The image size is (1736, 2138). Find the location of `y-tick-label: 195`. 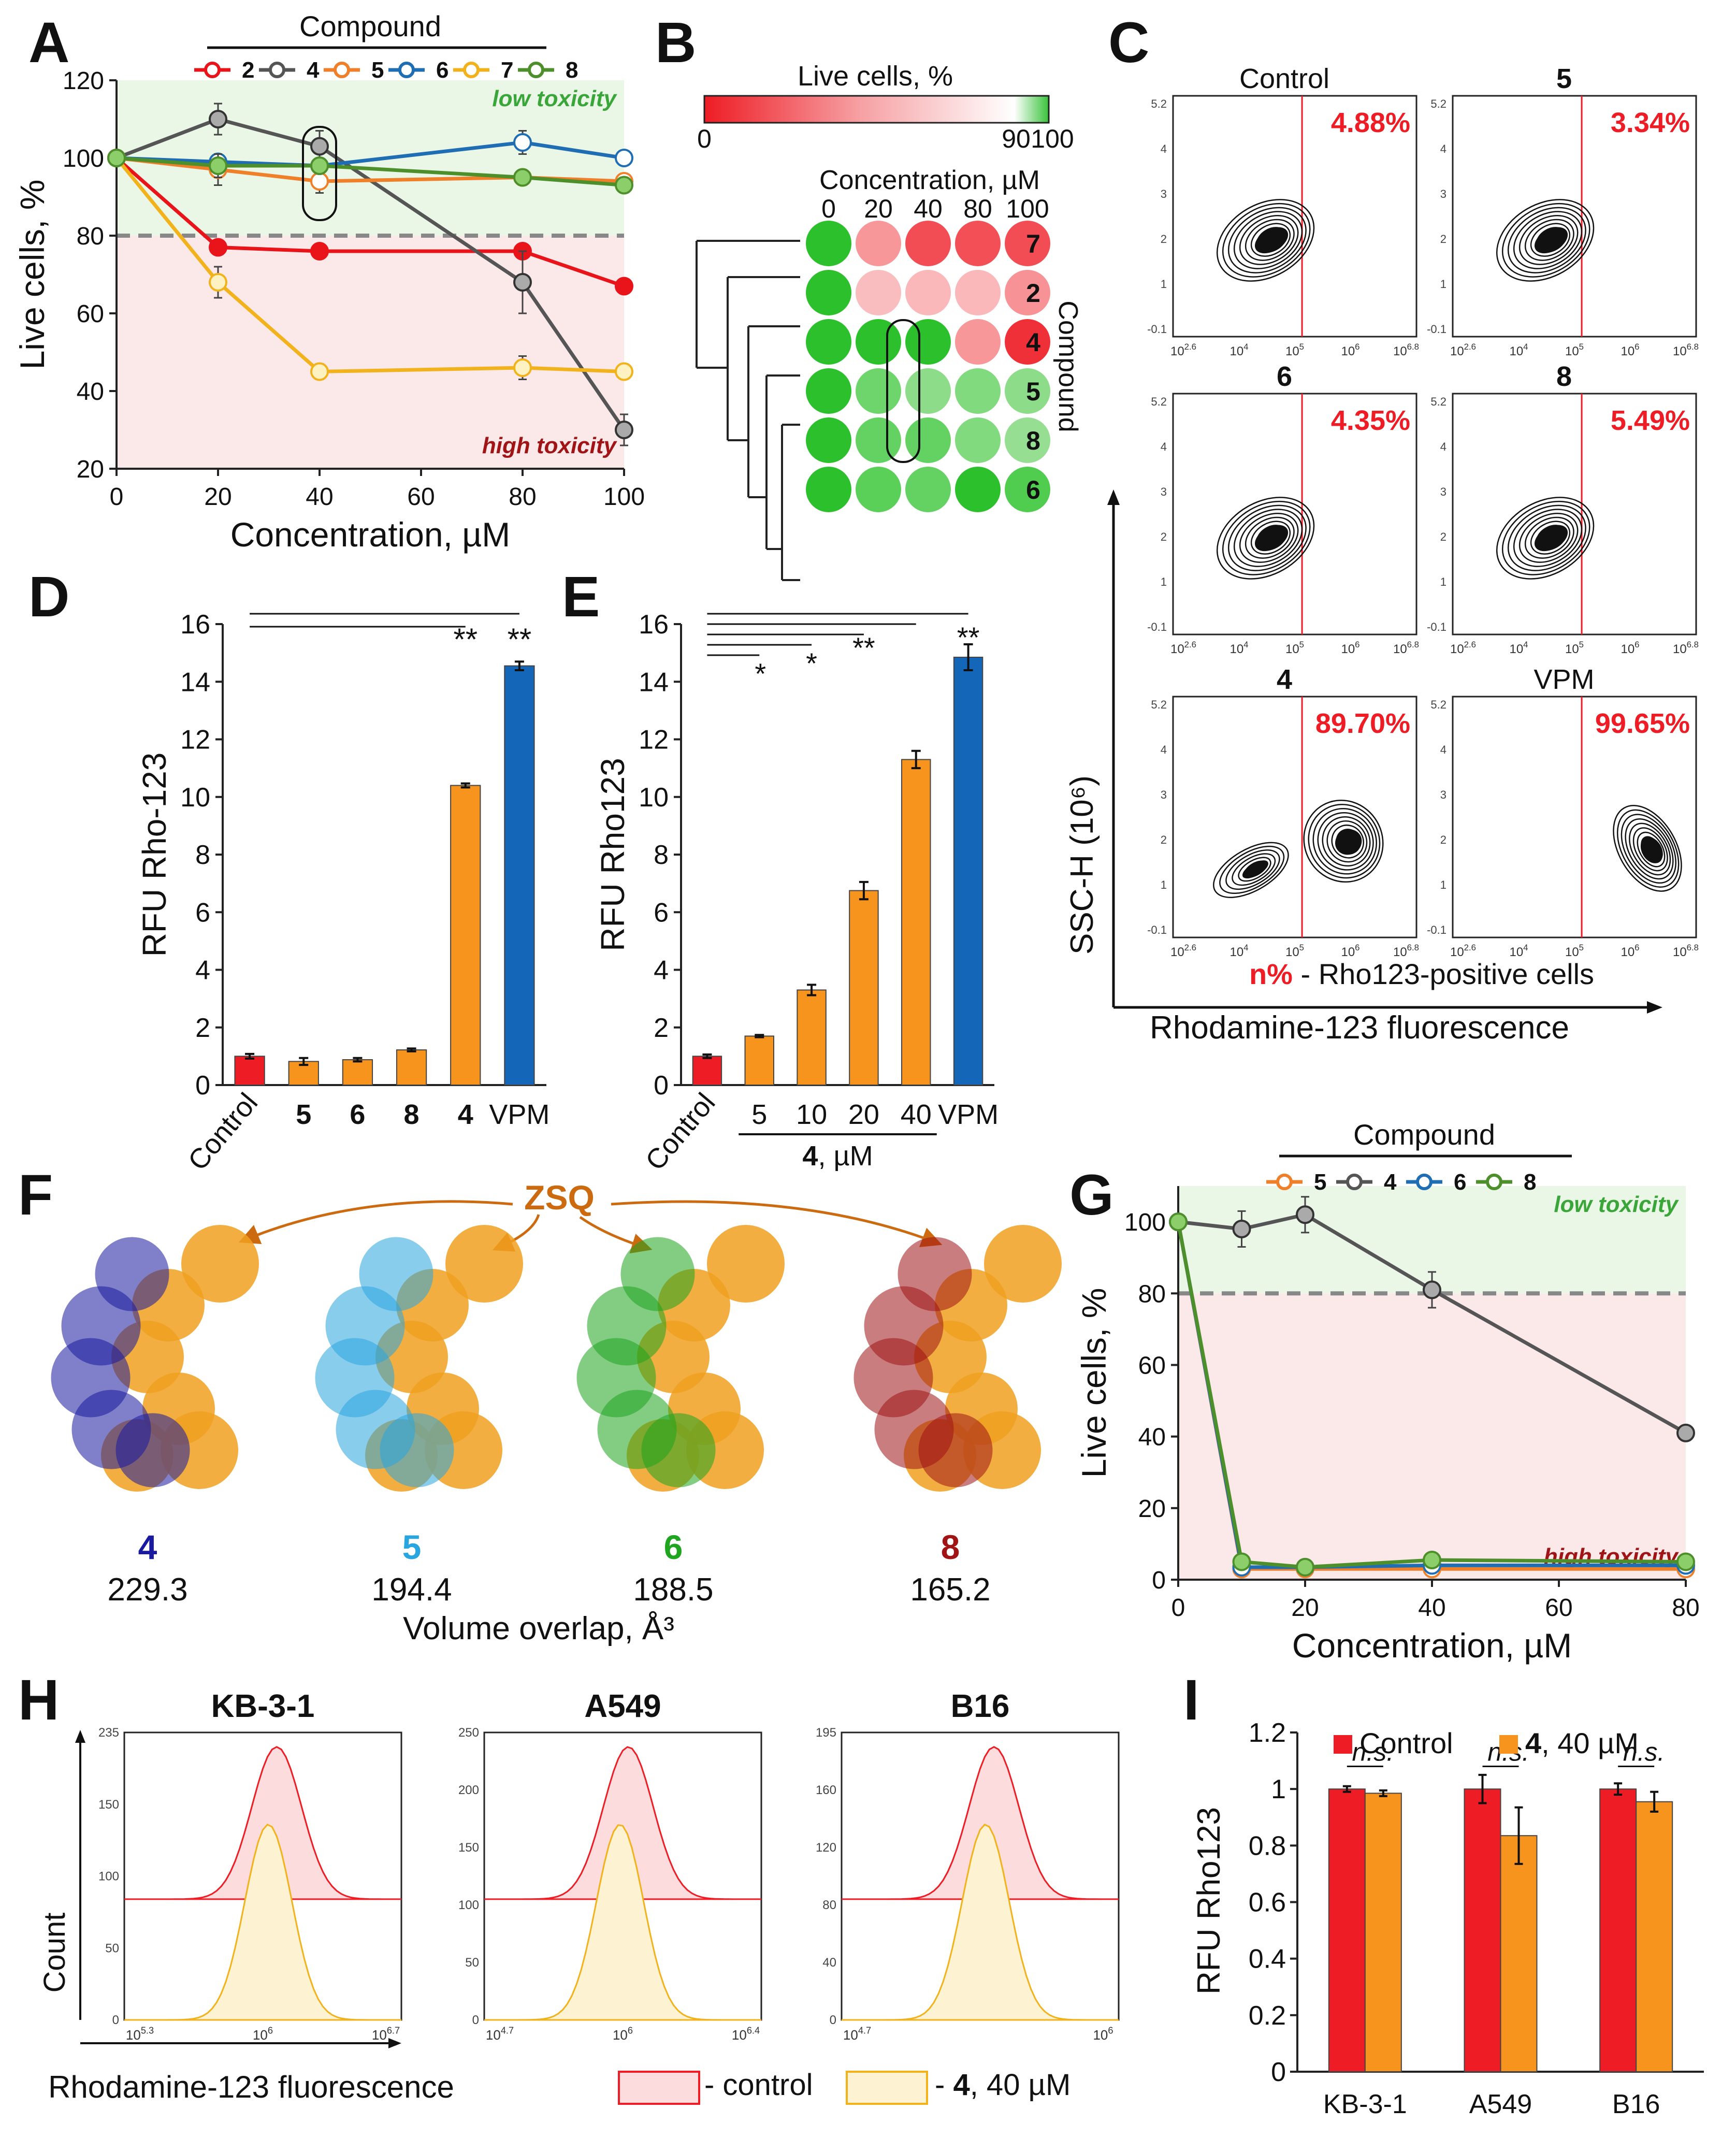

y-tick-label: 195 is located at coordinates (826, 1733).